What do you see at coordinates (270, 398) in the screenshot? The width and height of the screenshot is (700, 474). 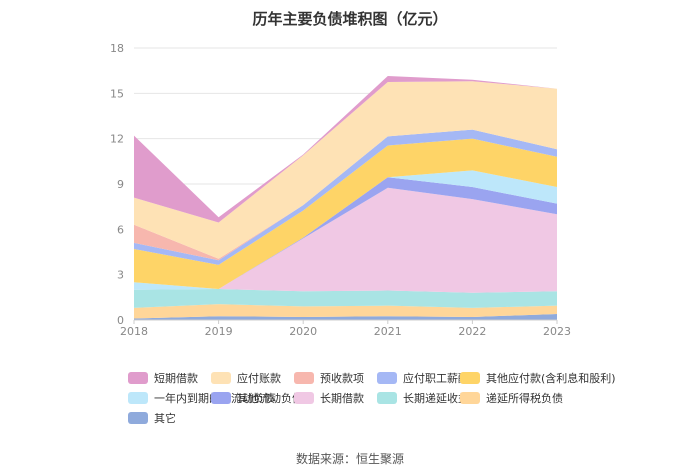 I see `legend-label: 其他流动负债` at bounding box center [270, 398].